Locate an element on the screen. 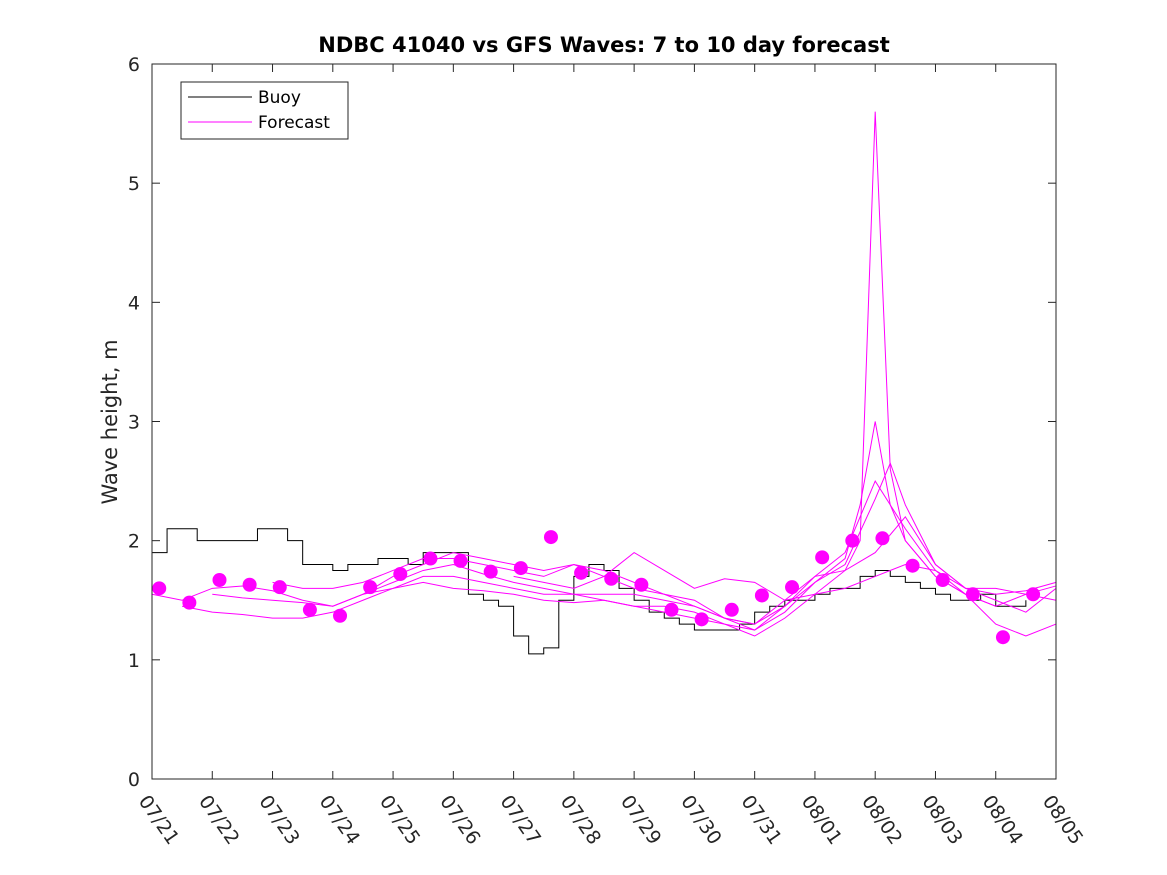 Image resolution: width=1167 pixels, height=875 pixels. x-tick-label: 07/27 is located at coordinates (520, 819).